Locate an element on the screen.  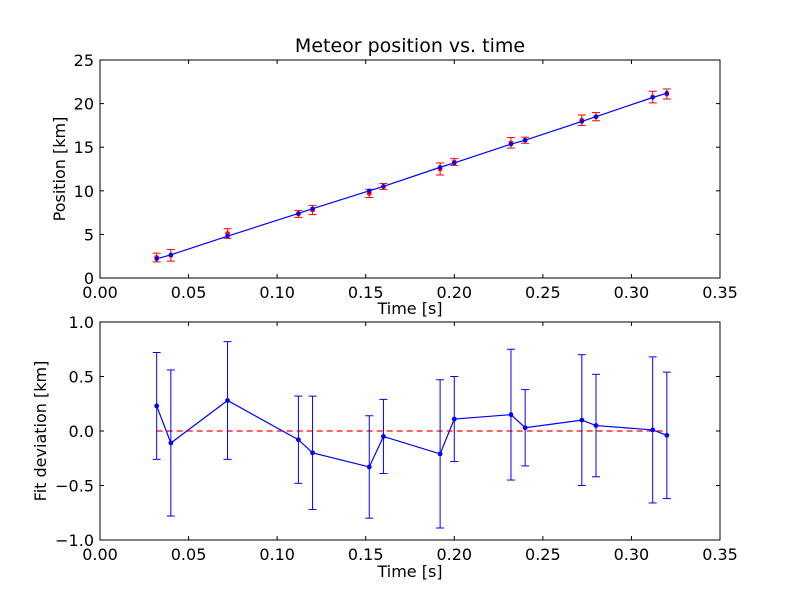
top-y-tick-label: 0 is located at coordinates (89, 278).